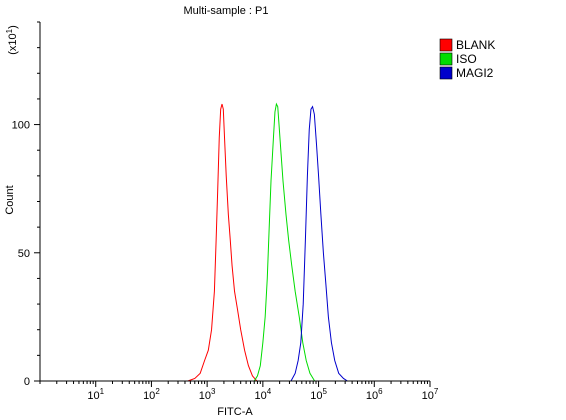 The image size is (566, 420). What do you see at coordinates (27, 382) in the screenshot?
I see `y-tick-label: 0` at bounding box center [27, 382].